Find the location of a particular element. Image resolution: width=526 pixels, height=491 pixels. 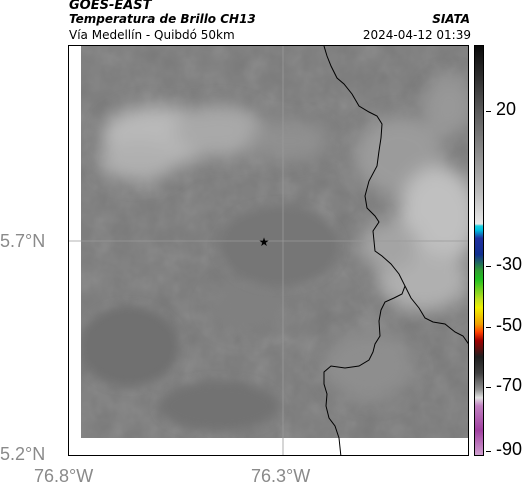

title-timestamp: 2024-04-12 01:39 is located at coordinates (416, 35).